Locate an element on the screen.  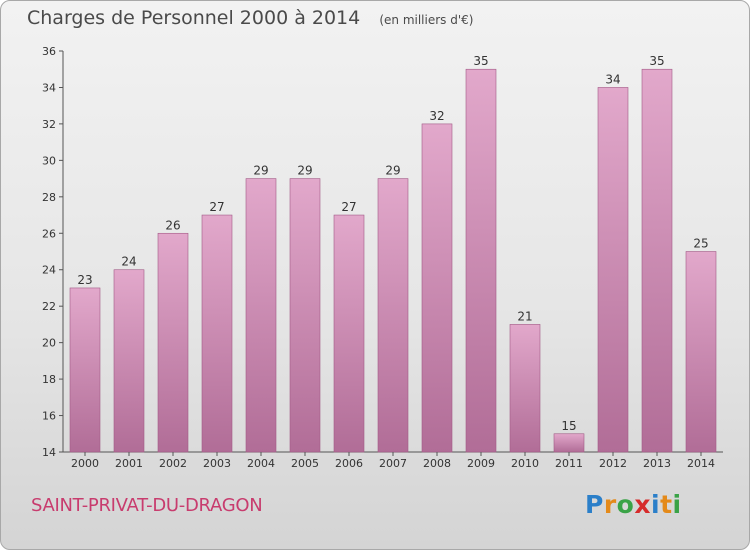
bar-2005 is located at coordinates (305, 315).